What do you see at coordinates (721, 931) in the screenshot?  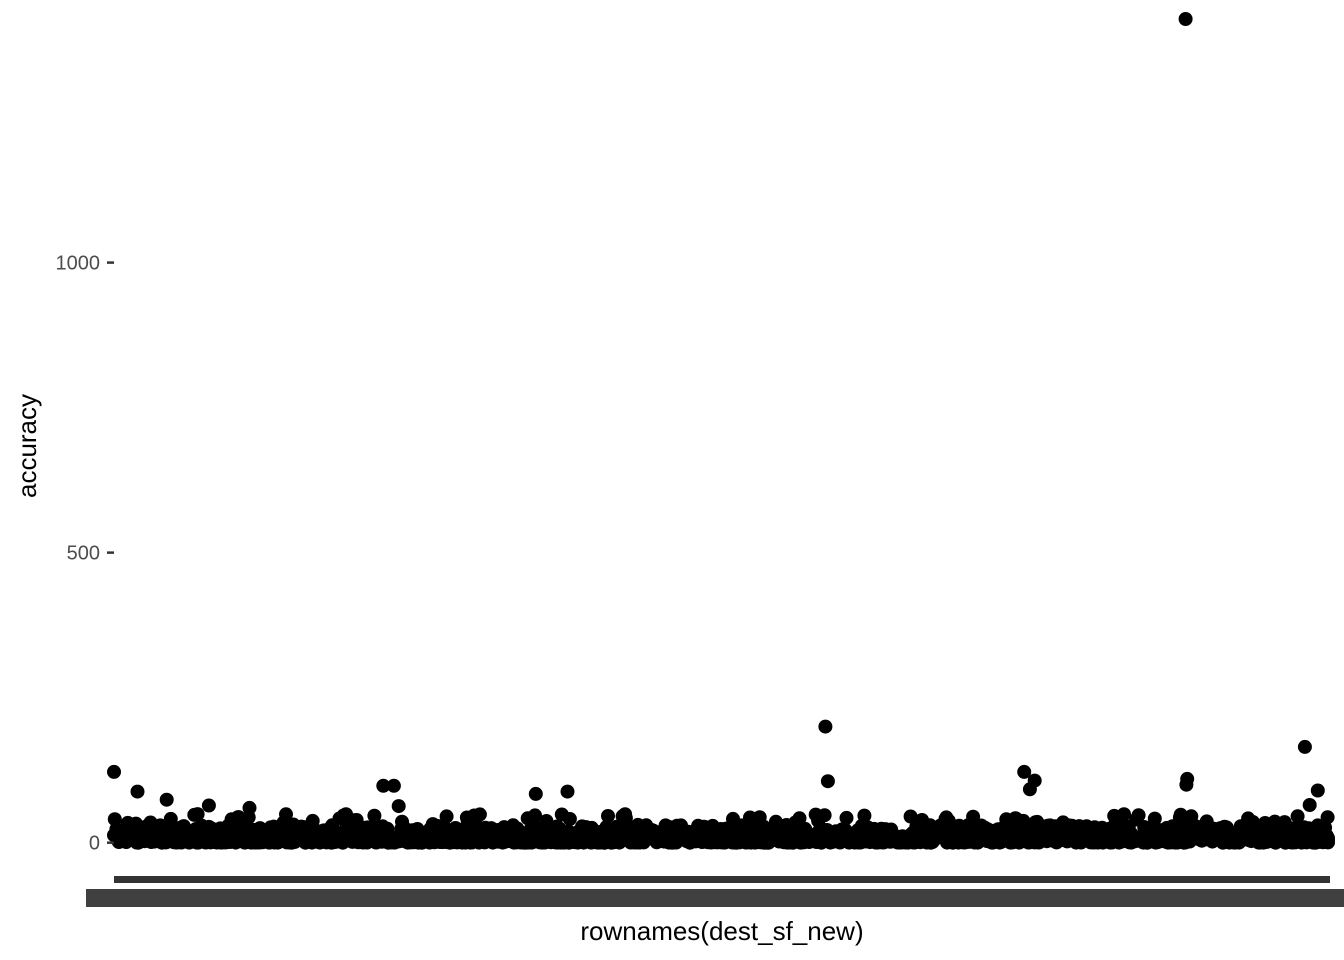 I see `x-axis-title: rownames(dest_sf_new)` at bounding box center [721, 931].